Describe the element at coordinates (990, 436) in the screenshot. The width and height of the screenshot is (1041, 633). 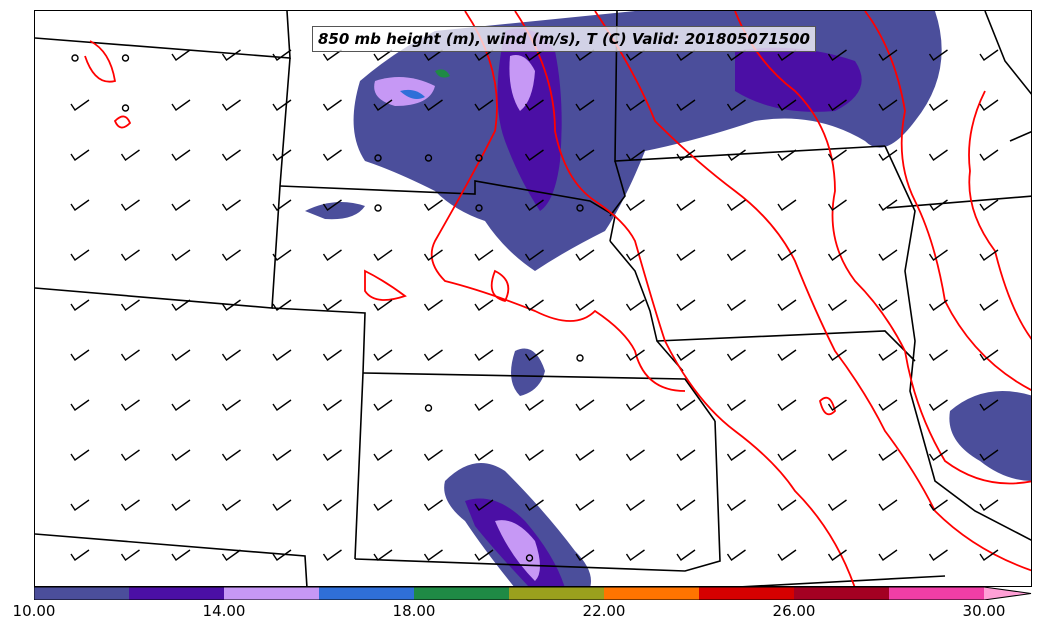
I see `shade-10-12-east` at that location.